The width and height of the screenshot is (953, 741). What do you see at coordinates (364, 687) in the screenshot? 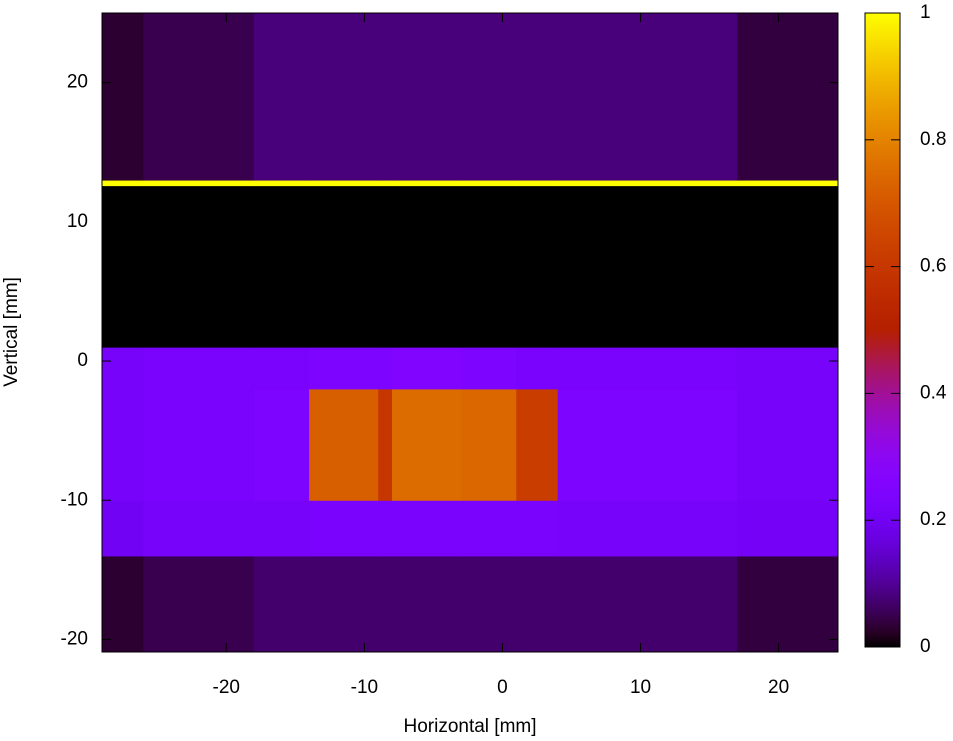
I see `x-tick-label: -10` at bounding box center [364, 687].